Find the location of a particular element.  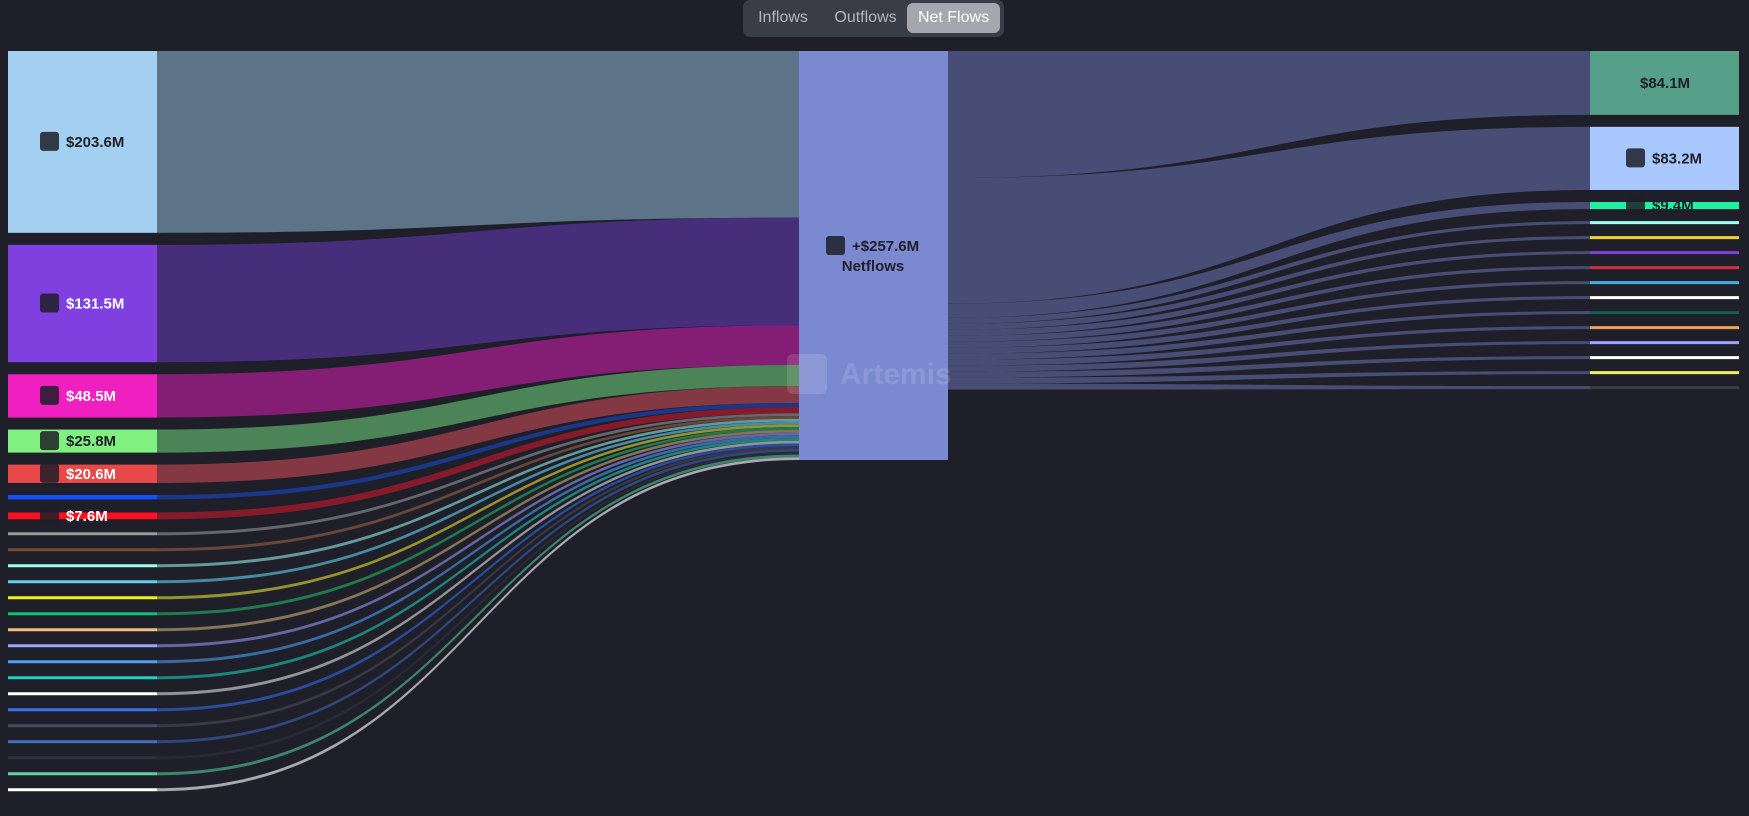

center-value-label: +$257.6M is located at coordinates (885, 246).